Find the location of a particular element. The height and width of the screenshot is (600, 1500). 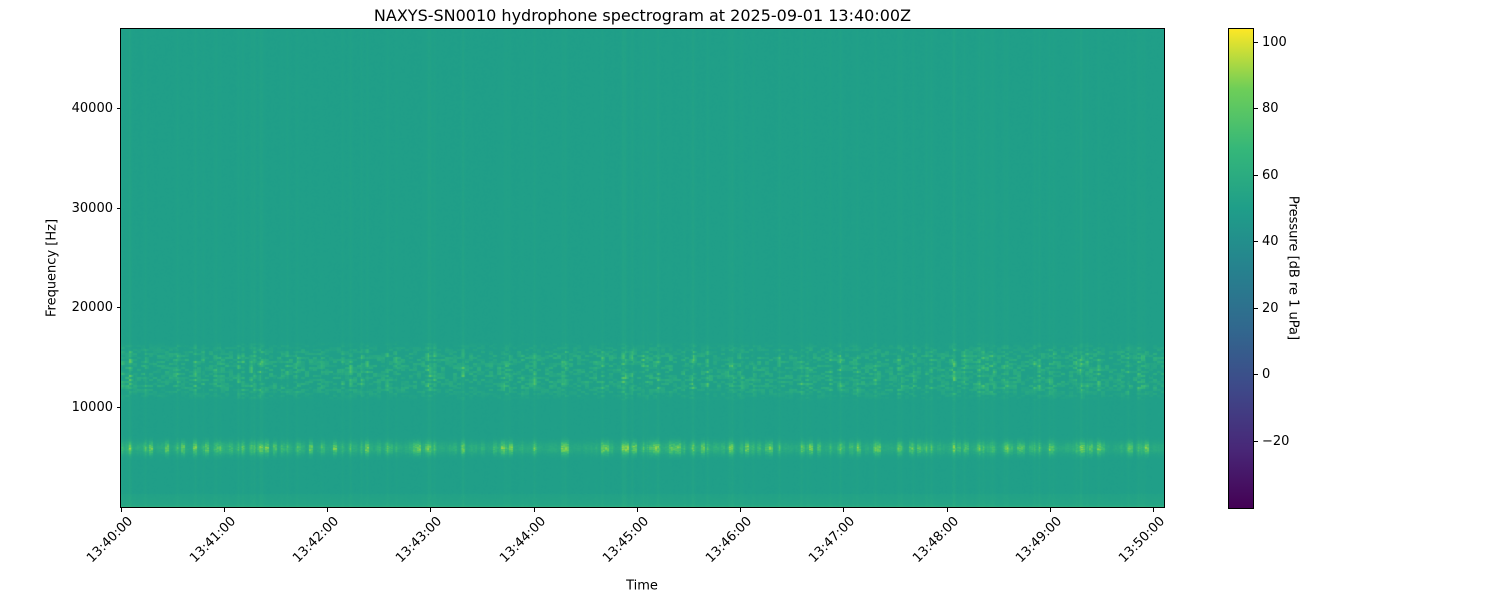

colorbar is located at coordinates (1241, 268).